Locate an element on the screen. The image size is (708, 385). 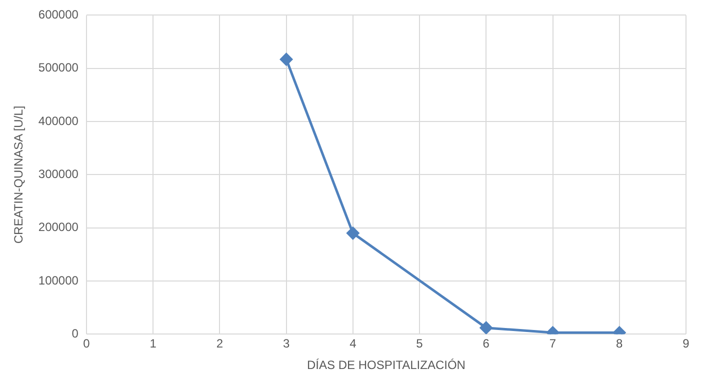
x-tick-label: 2 is located at coordinates (220, 343).